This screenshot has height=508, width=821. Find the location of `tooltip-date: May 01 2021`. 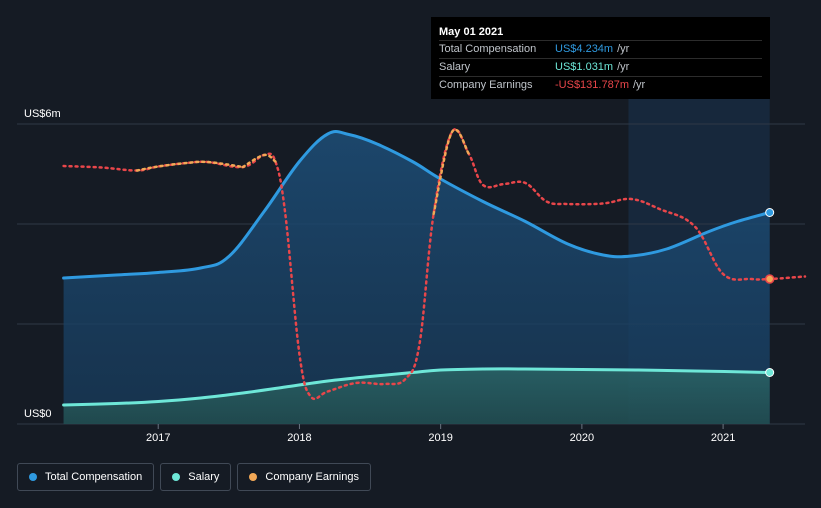

tooltip-date: May 01 2021 is located at coordinates (471, 32).